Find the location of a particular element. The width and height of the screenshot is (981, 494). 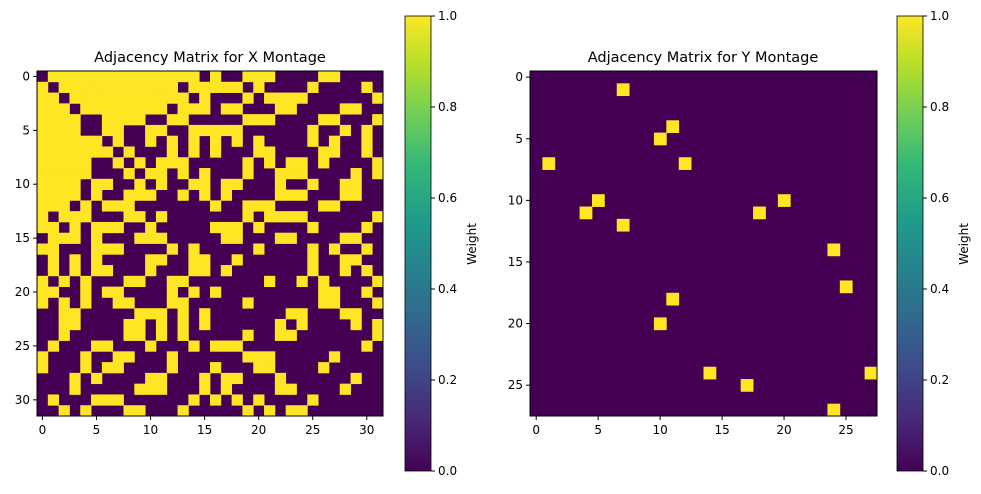

colorbar-tick-label: 0.0 is located at coordinates (447, 471).